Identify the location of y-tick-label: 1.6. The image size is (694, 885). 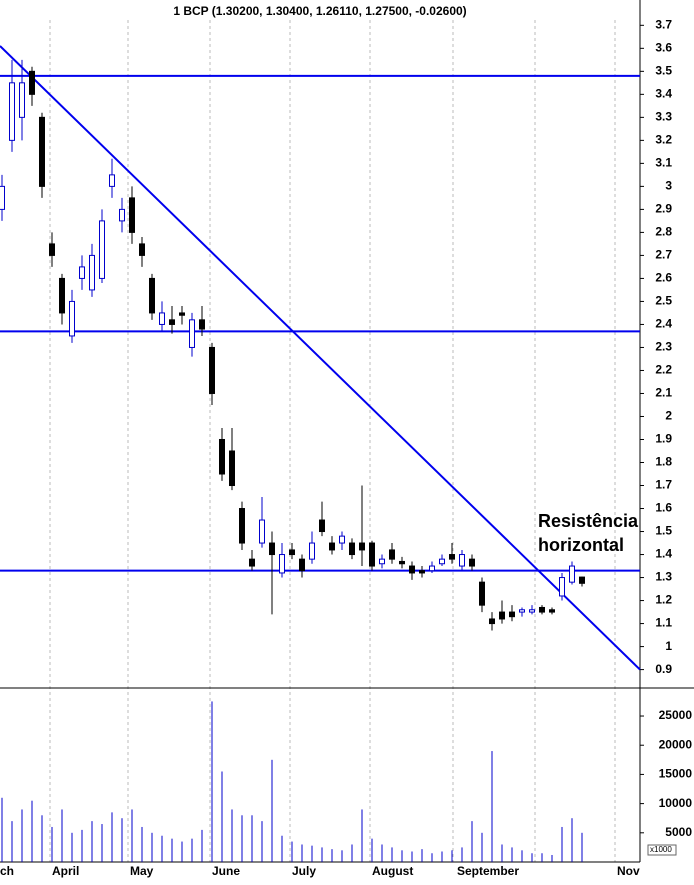
(663, 508).